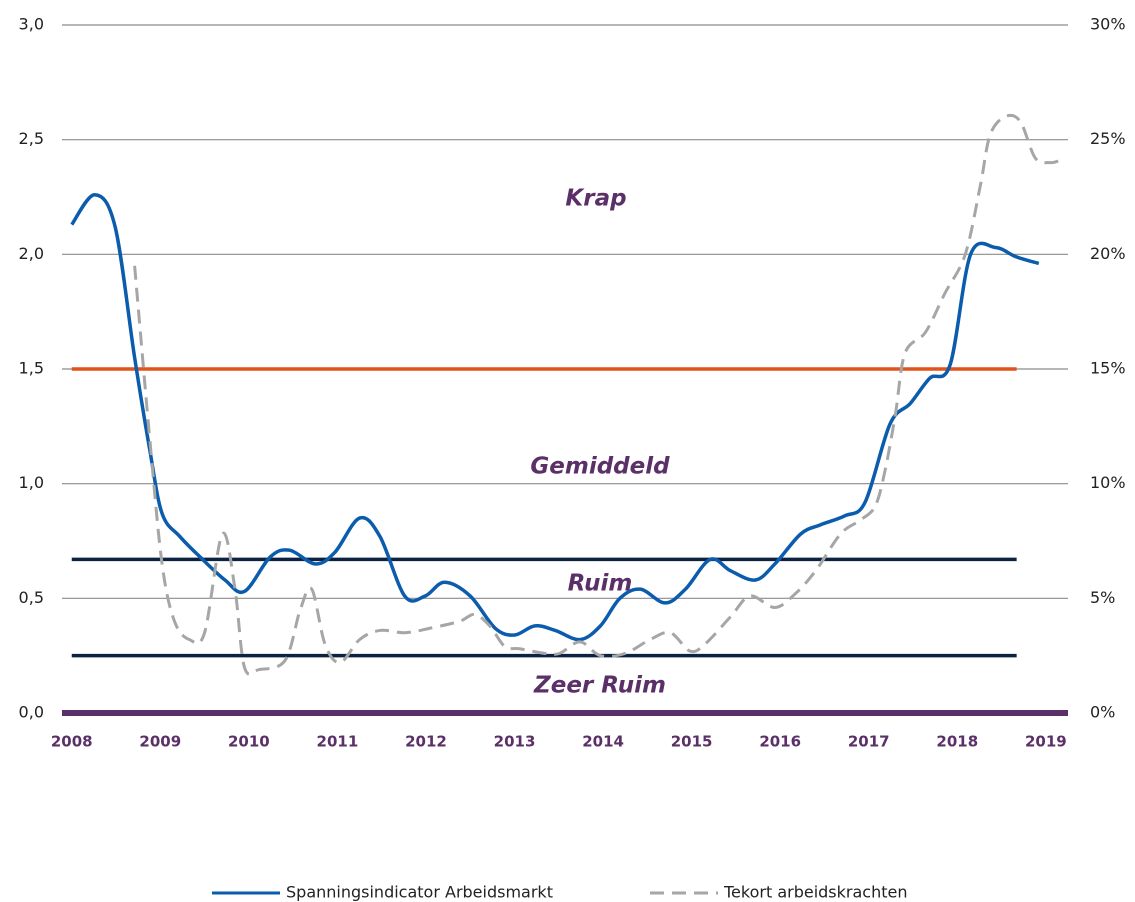 This screenshot has width=1135, height=902. I want to click on x-tick-label: 2010, so click(249, 742).